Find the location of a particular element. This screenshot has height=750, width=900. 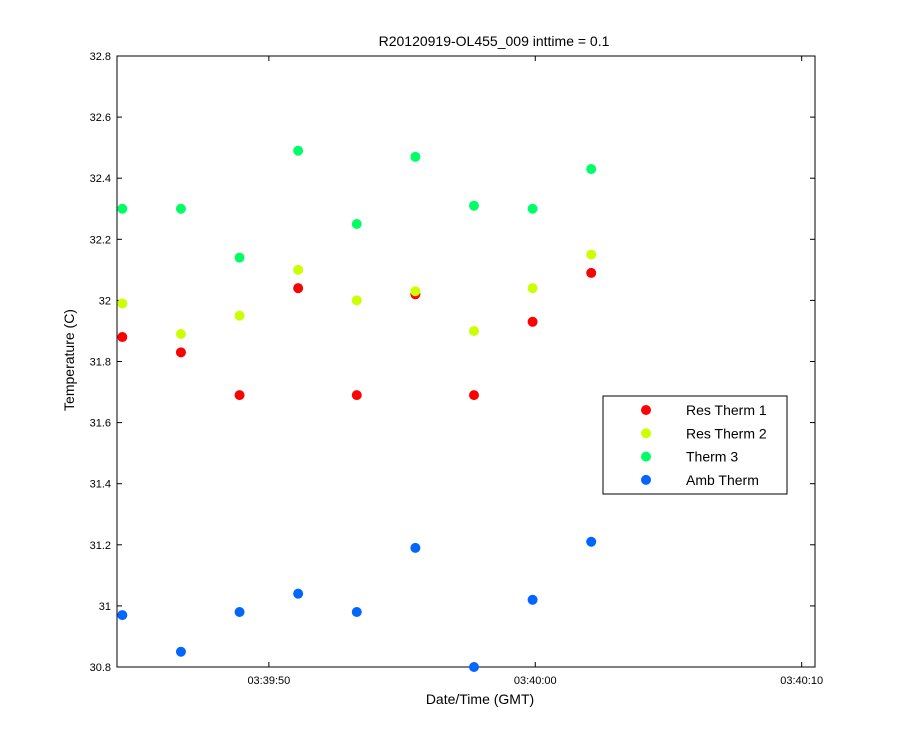

x-axis-label: Date/Time (GMT) is located at coordinates (480, 699).